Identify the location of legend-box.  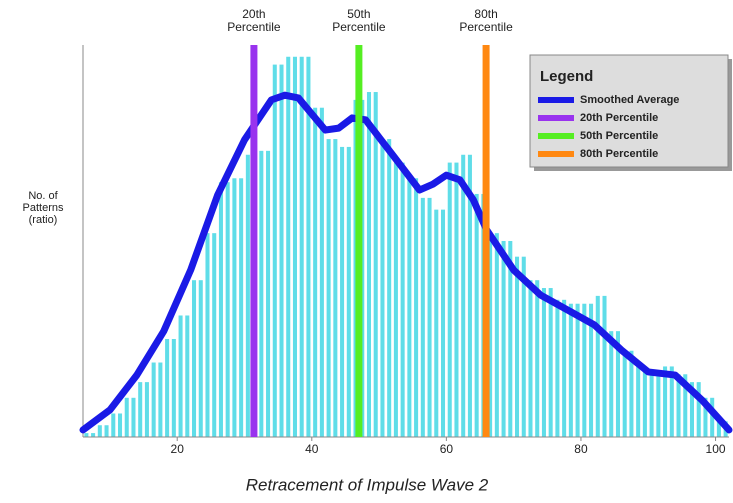
(629, 111).